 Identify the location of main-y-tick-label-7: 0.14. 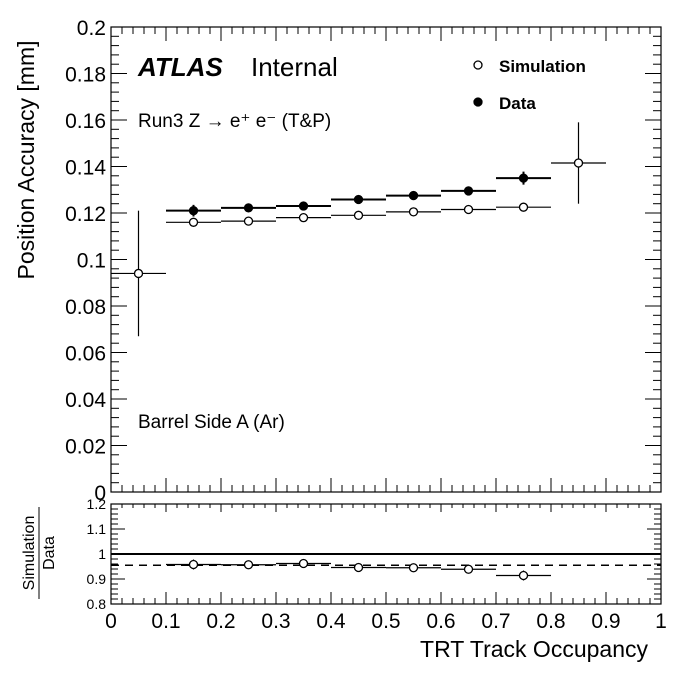
(85, 168).